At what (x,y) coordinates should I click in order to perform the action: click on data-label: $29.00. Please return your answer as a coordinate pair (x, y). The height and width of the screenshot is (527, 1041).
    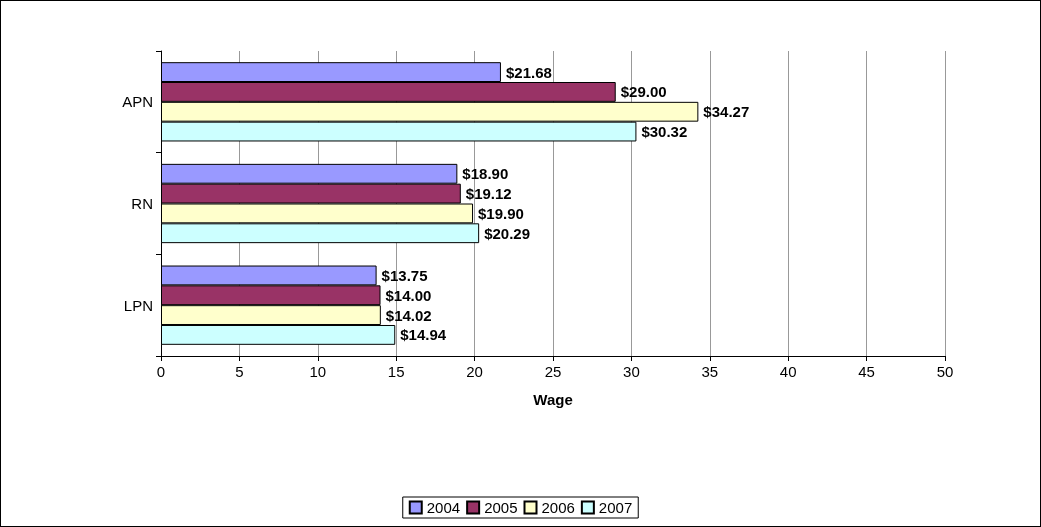
    Looking at the image, I should click on (643, 92).